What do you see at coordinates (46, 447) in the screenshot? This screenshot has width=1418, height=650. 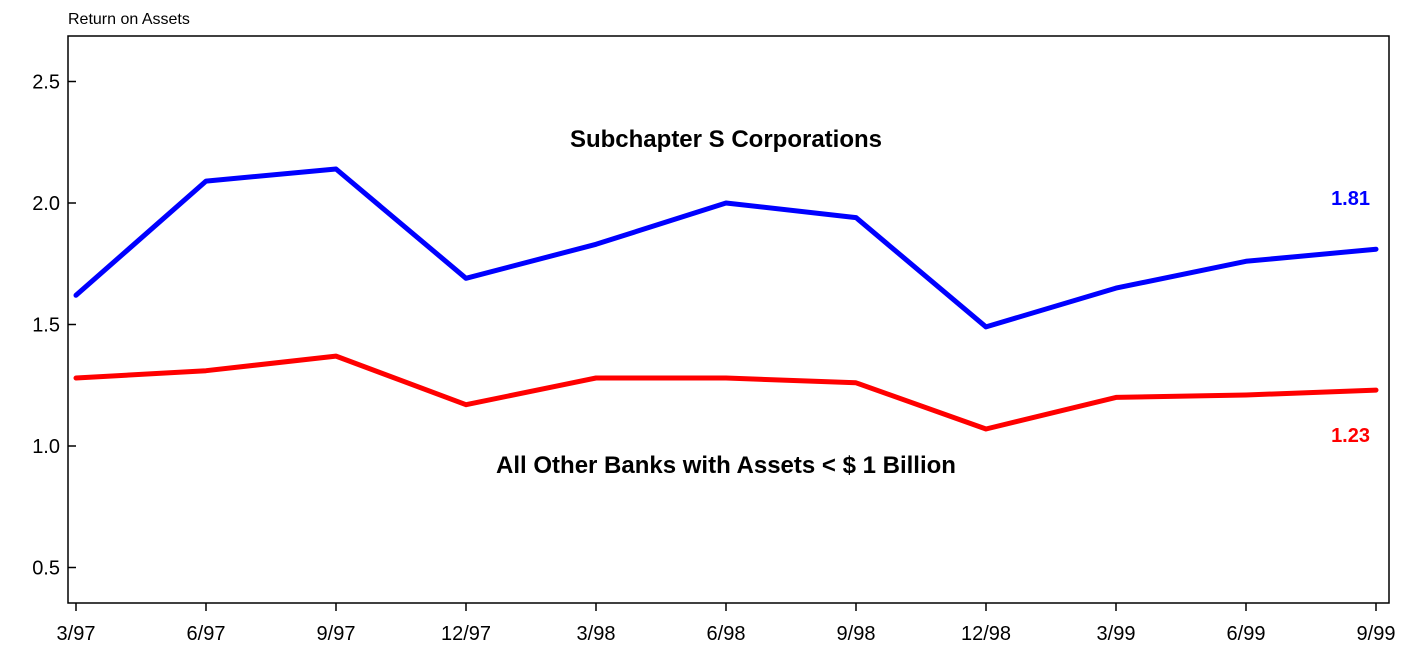 I see `y-tick-label: 1.0` at bounding box center [46, 447].